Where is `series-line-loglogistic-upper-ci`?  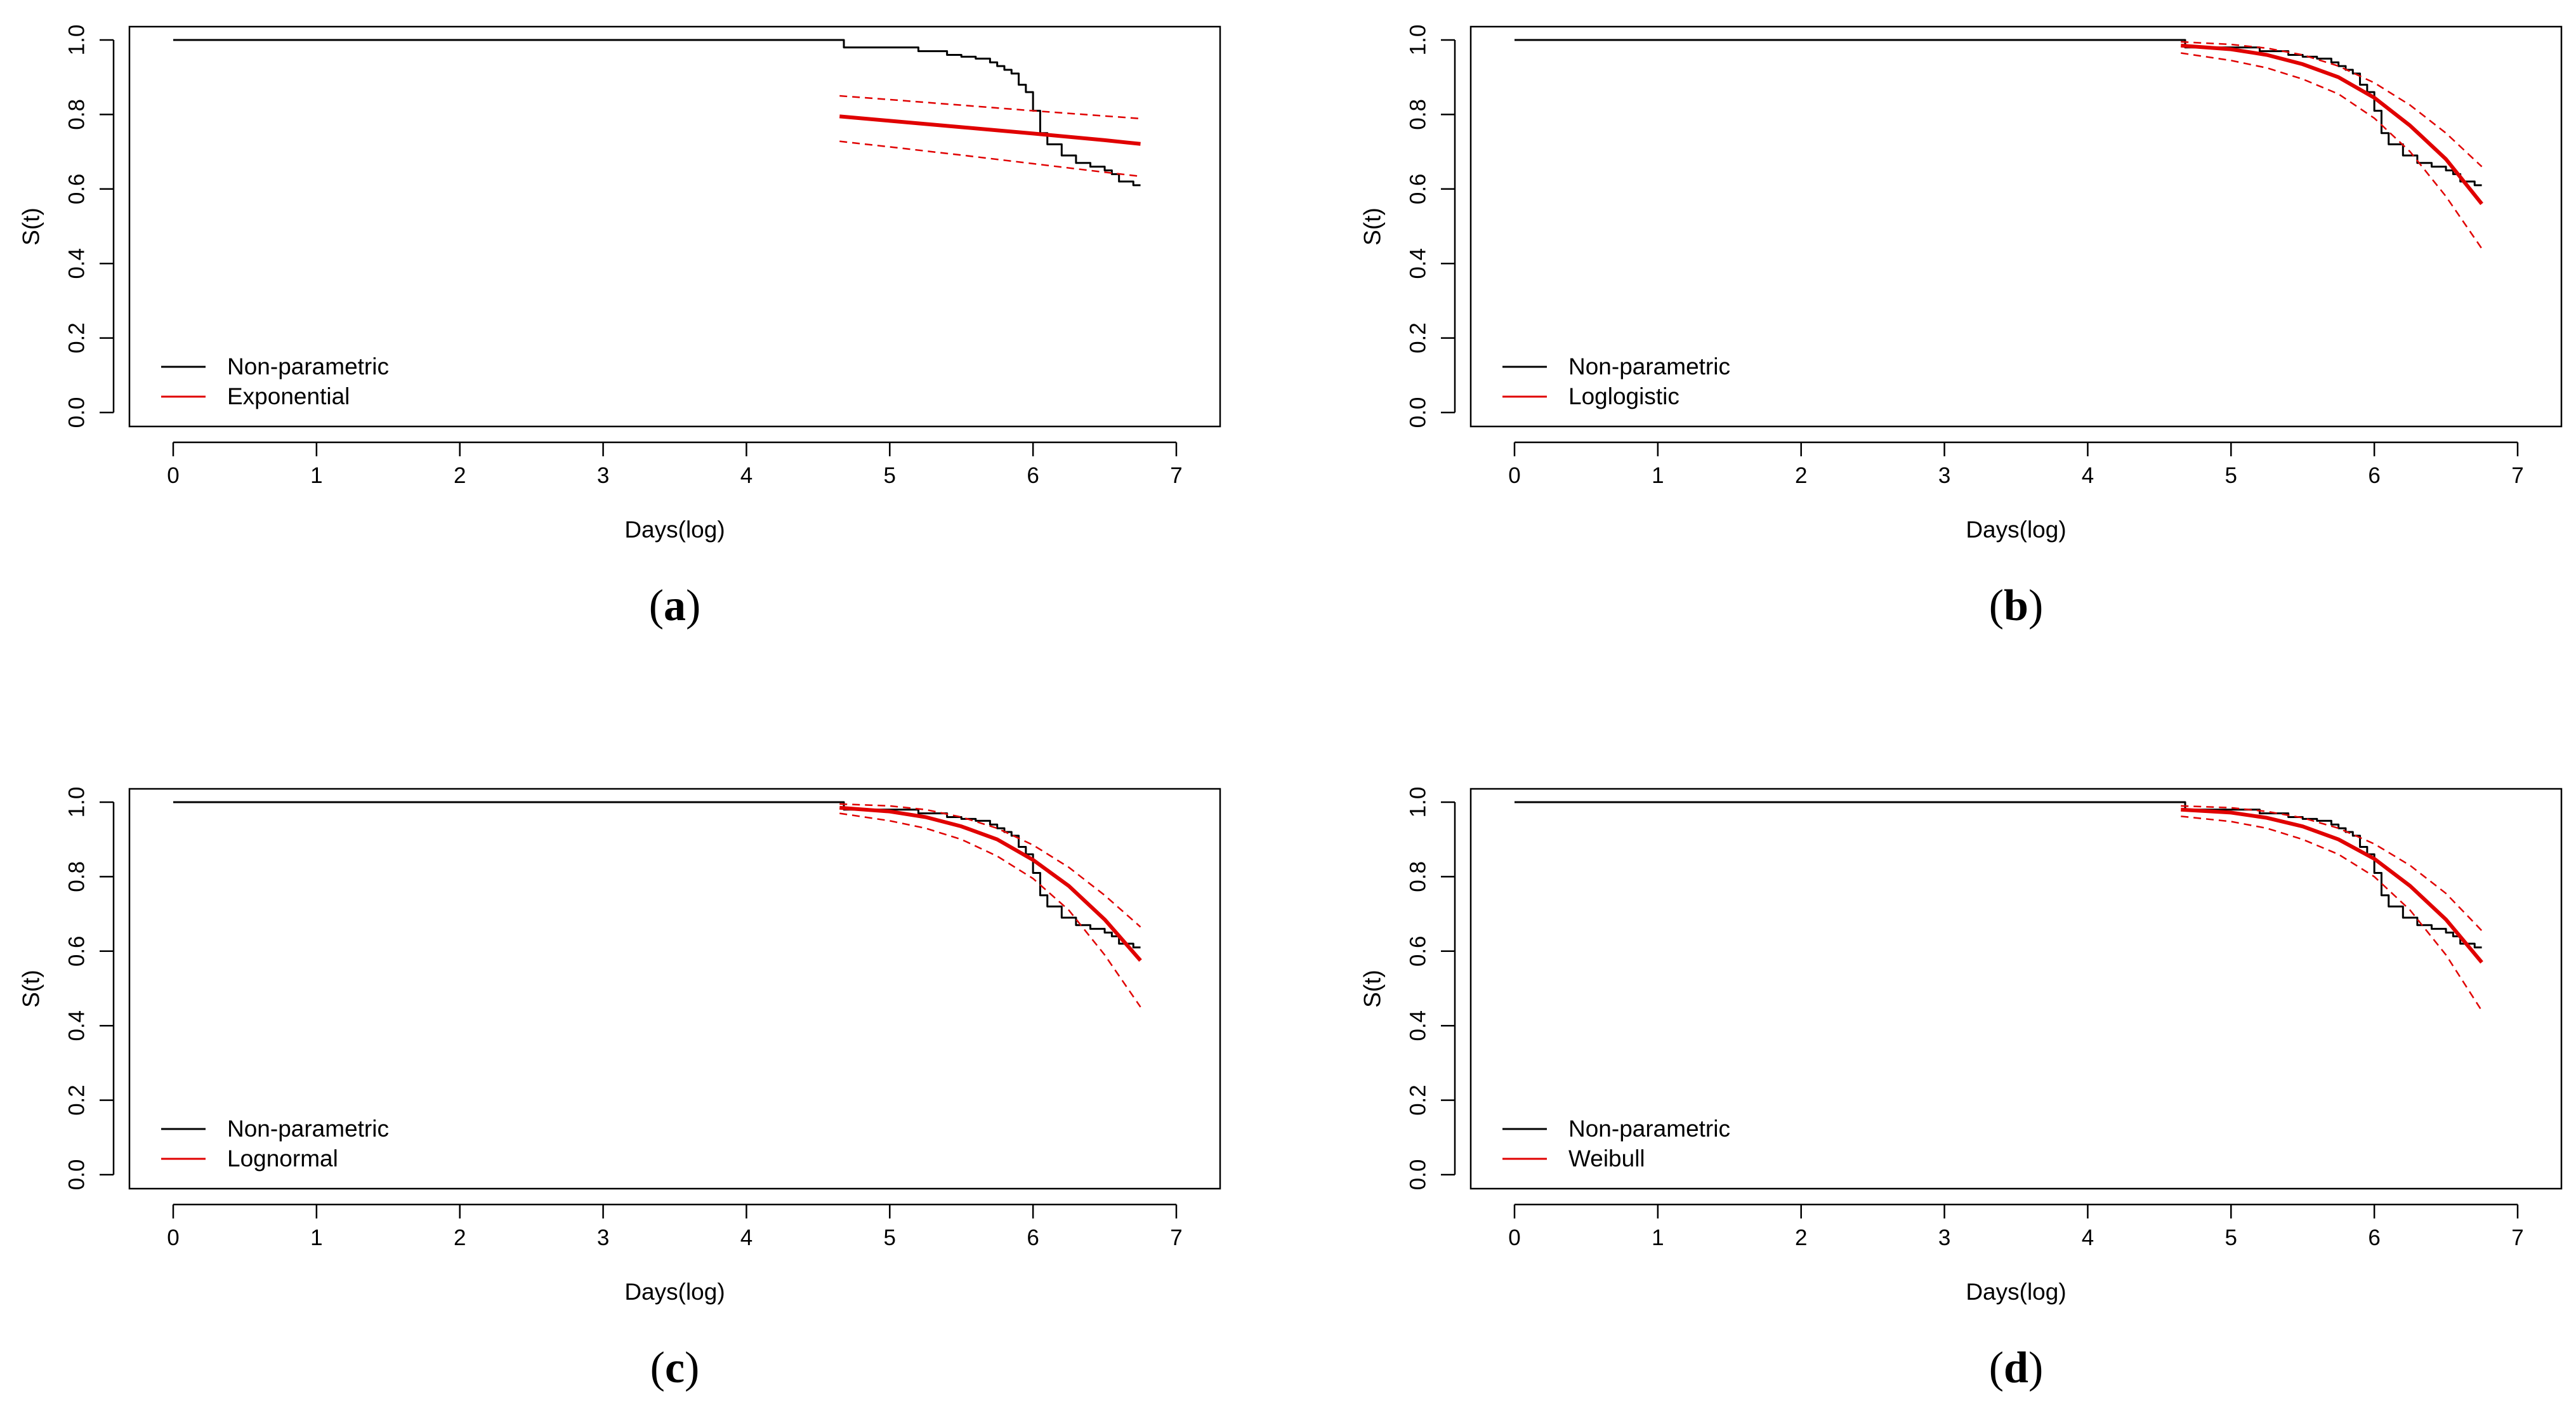
series-line-loglogistic-upper-ci is located at coordinates (2332, 104).